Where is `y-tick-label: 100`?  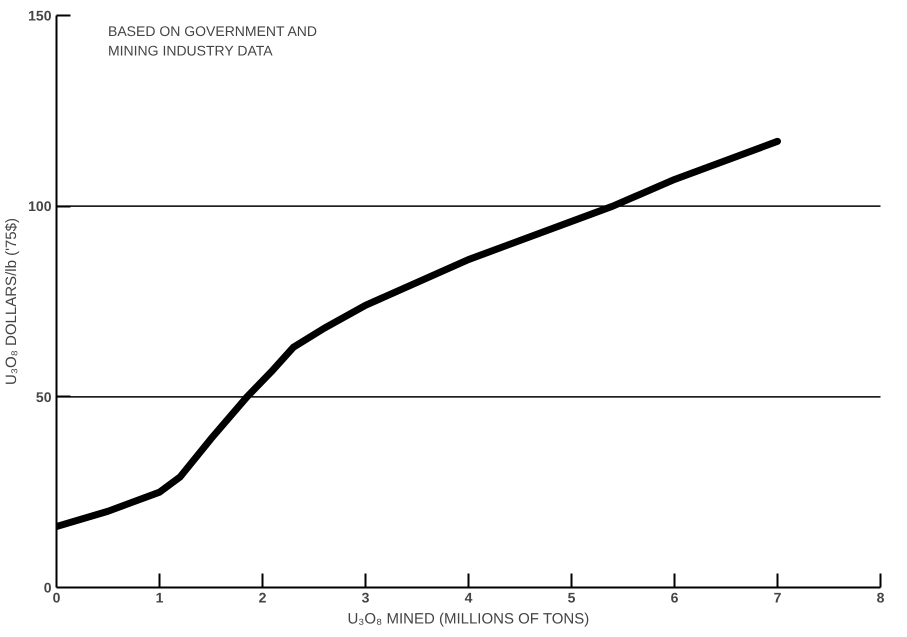
y-tick-label: 100 is located at coordinates (40, 206).